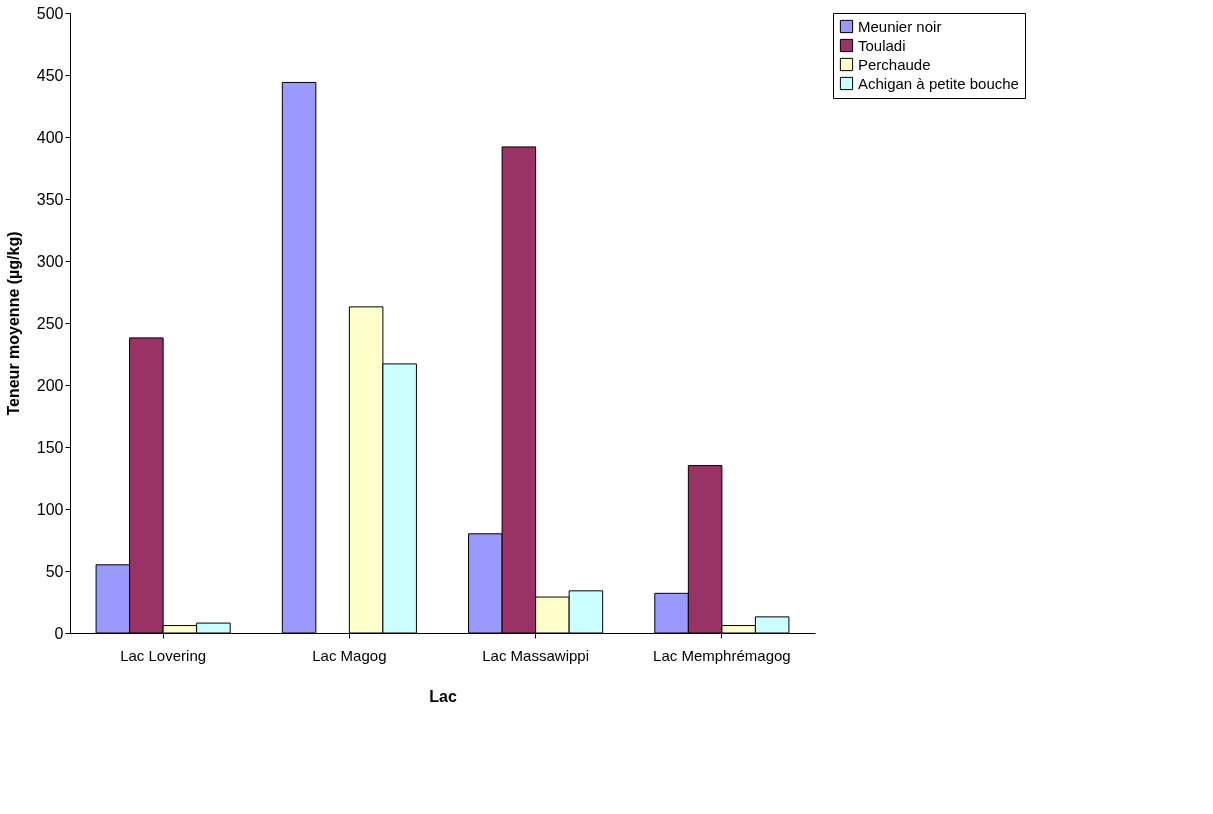 This screenshot has width=1213, height=814. I want to click on y-tick-label: 150, so click(50, 447).